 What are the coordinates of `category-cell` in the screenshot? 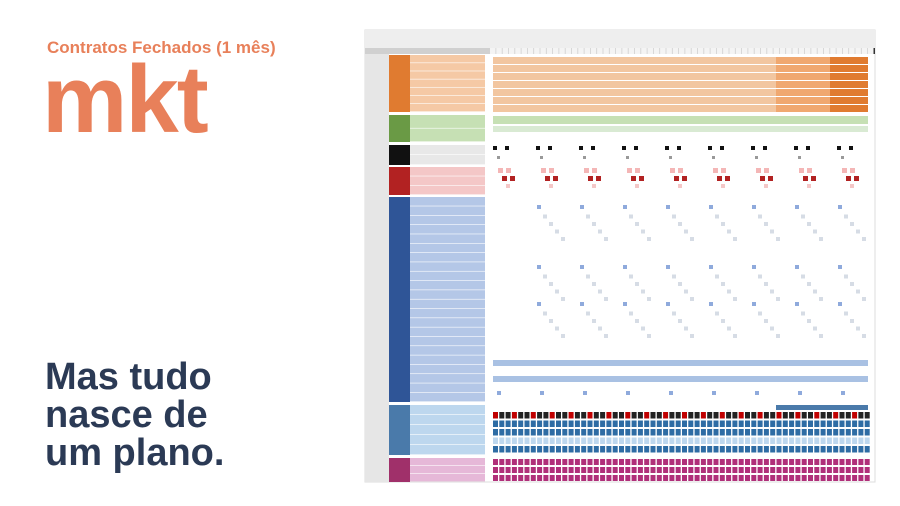 It's located at (399, 430).